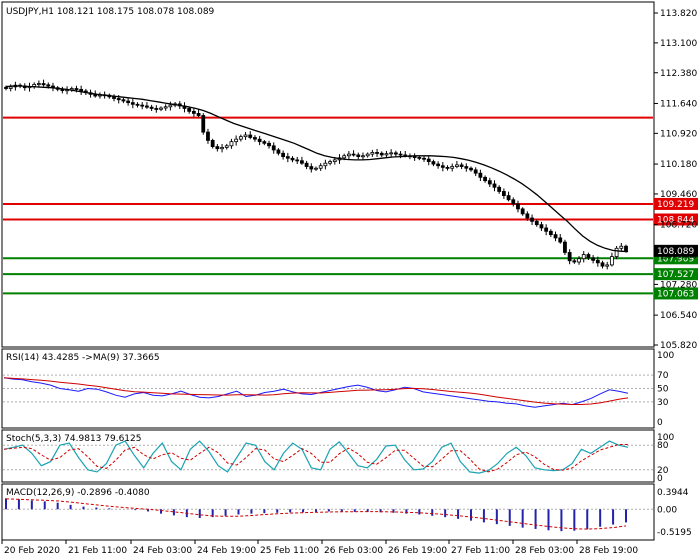  Describe the element at coordinates (676, 293) in the screenshot. I see `support-price-tag` at that location.